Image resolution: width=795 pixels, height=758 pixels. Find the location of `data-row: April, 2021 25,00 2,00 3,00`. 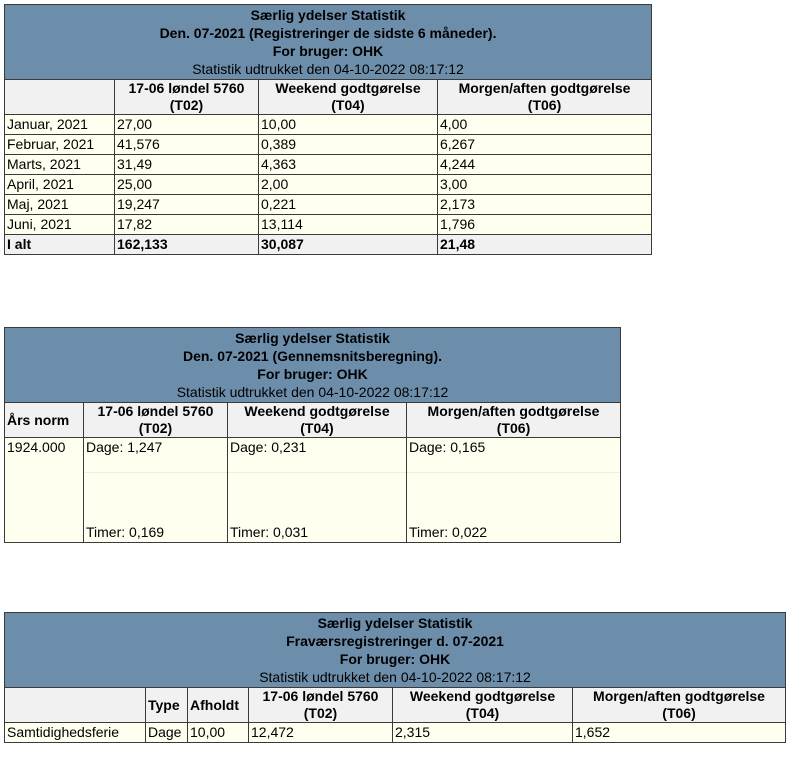

data-row: April, 2021 25,00 2,00 3,00 is located at coordinates (328, 184).